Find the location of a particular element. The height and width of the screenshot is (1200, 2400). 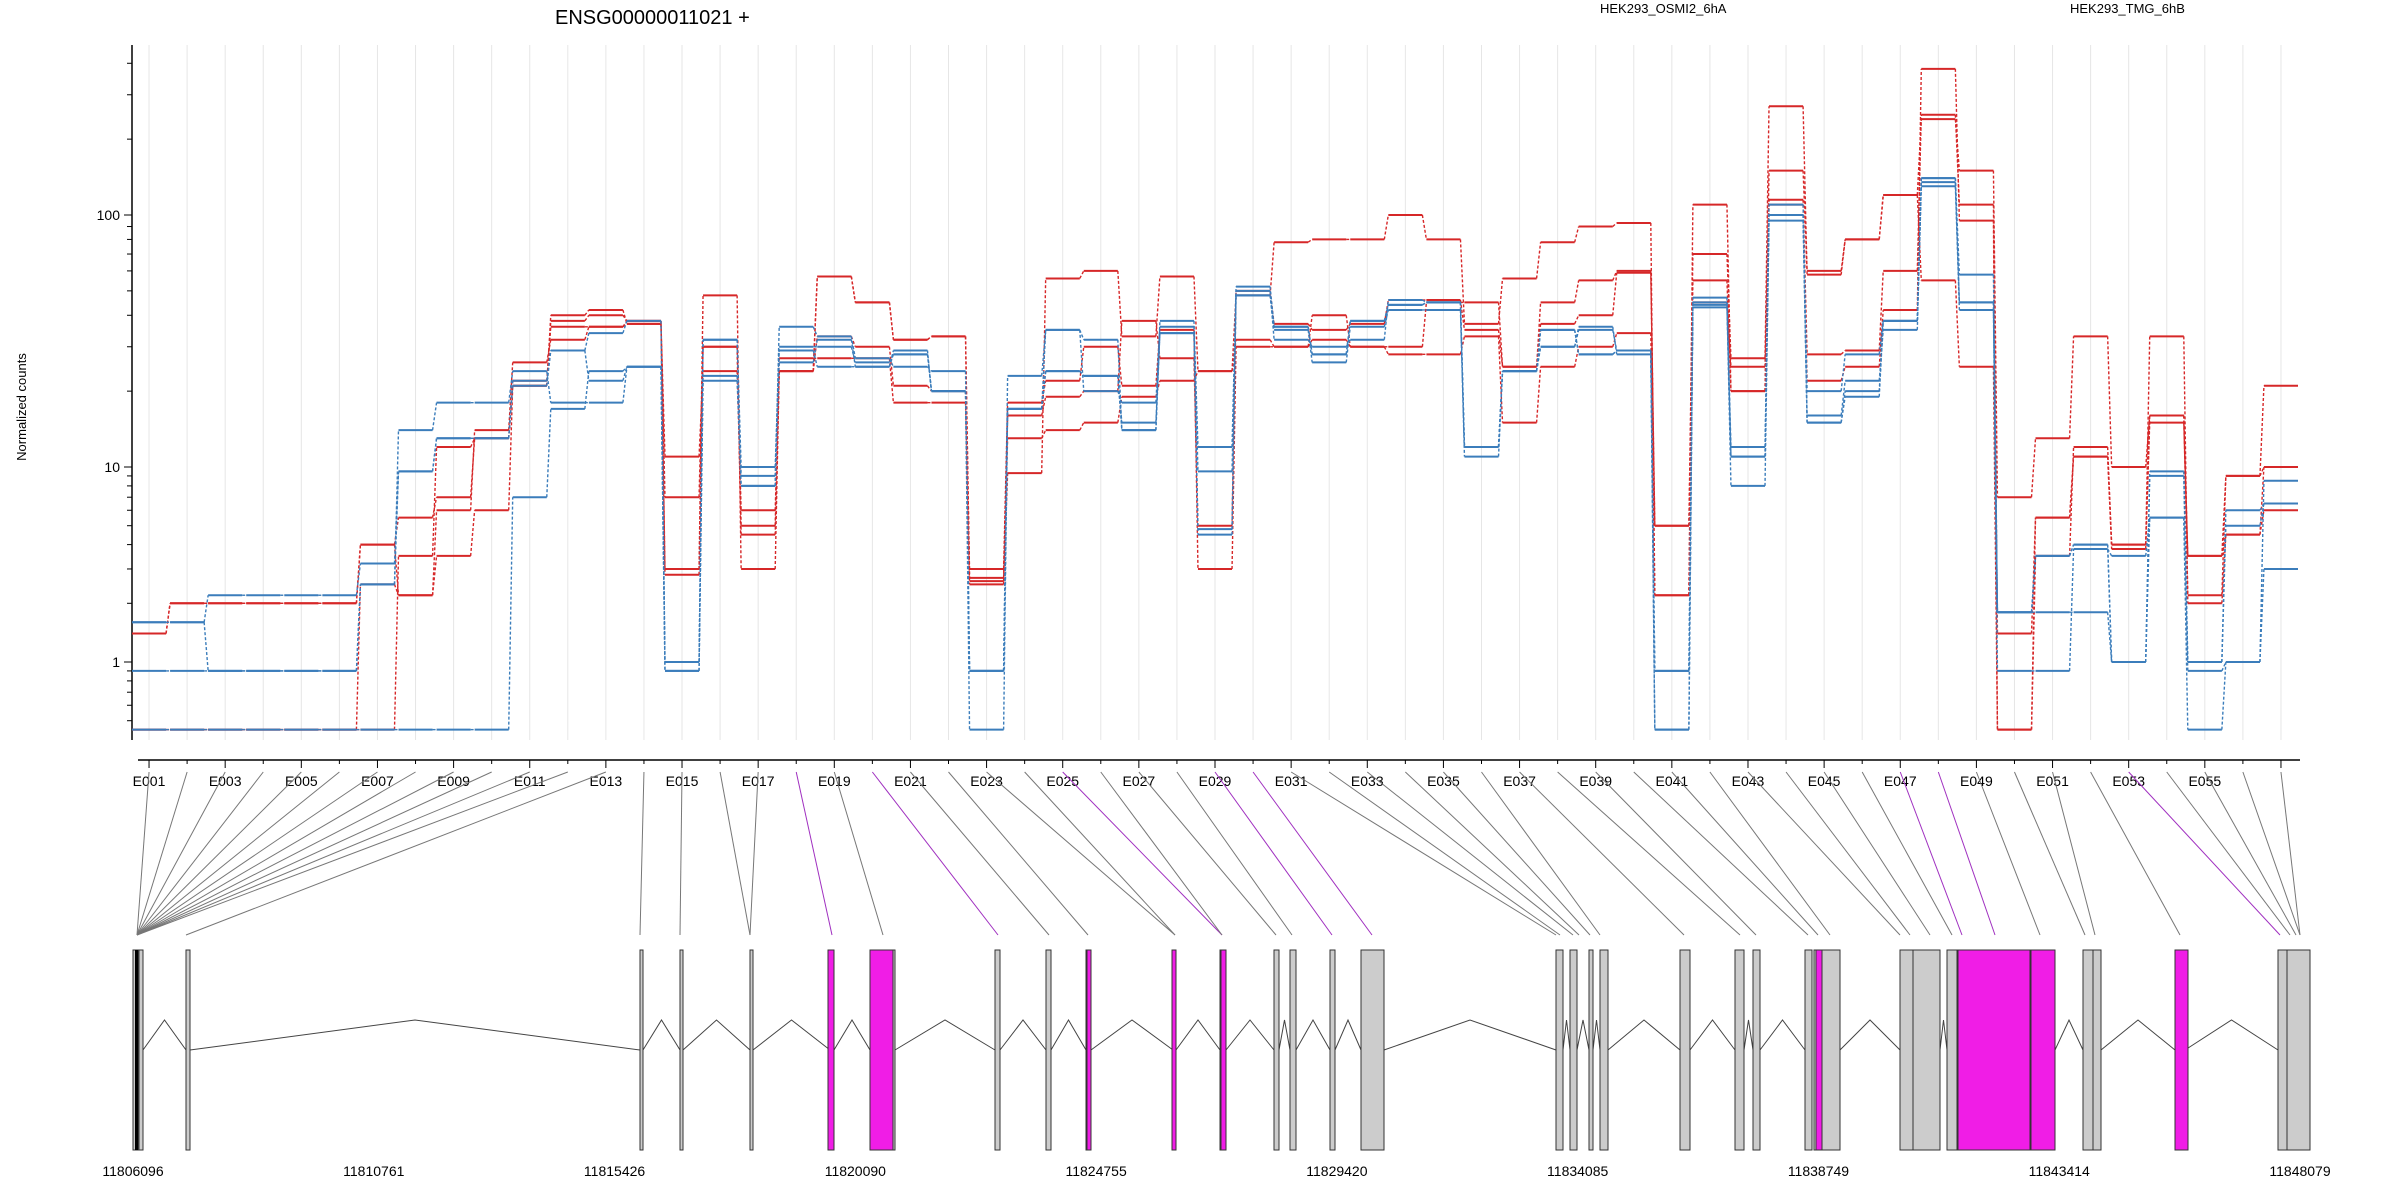

genomic-tick-label: 11806096 is located at coordinates (132, 1171).